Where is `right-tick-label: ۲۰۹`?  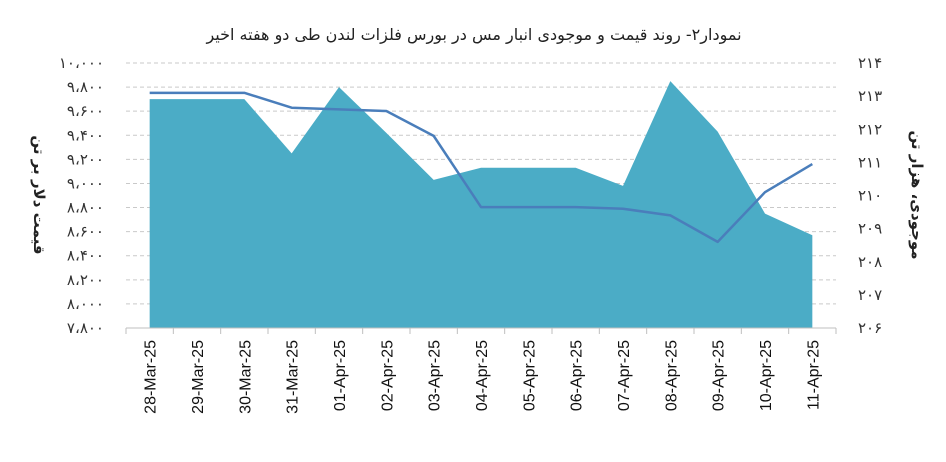 right-tick-label: ۲۰۹ is located at coordinates (870, 229).